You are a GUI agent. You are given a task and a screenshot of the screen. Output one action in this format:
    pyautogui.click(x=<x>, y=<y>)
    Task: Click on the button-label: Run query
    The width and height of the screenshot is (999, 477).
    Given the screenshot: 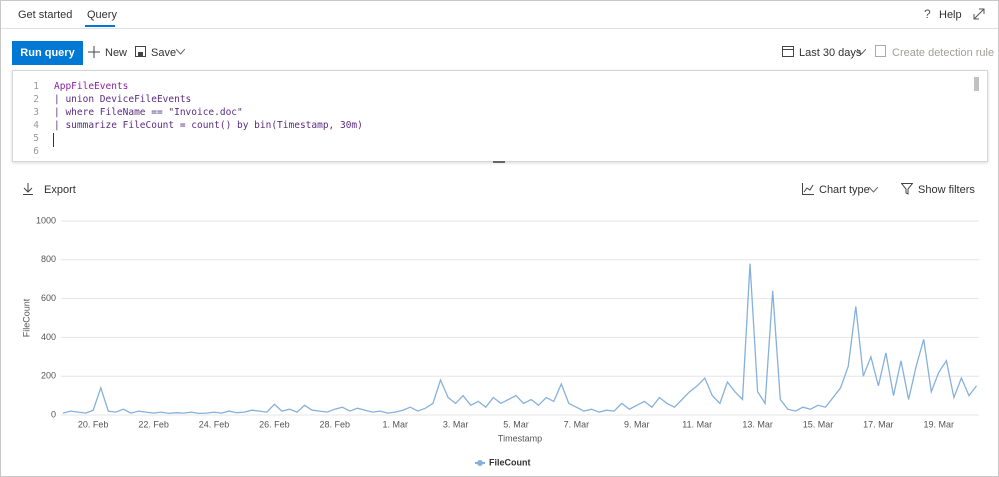 What is the action you would take?
    pyautogui.click(x=47, y=53)
    